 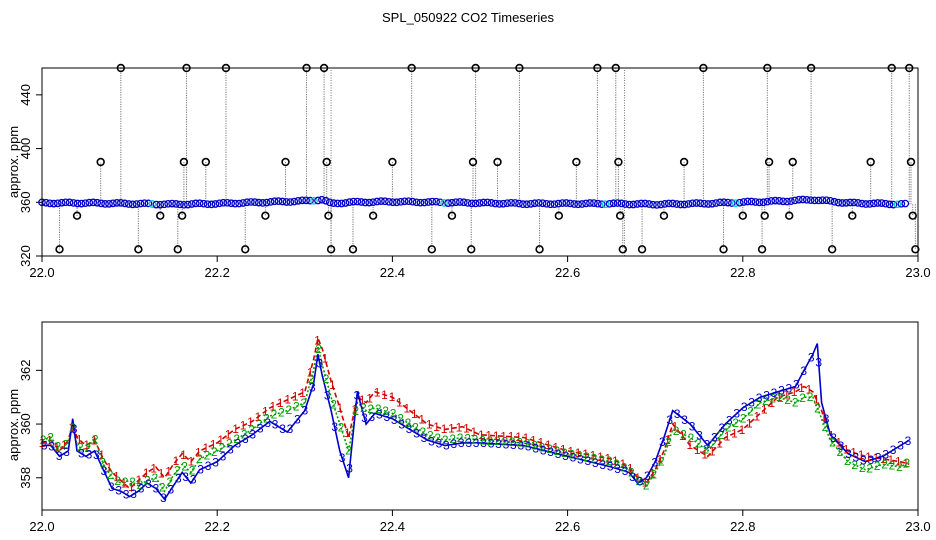 What do you see at coordinates (217, 526) in the screenshot?
I see `x-tick-label: 22.2` at bounding box center [217, 526].